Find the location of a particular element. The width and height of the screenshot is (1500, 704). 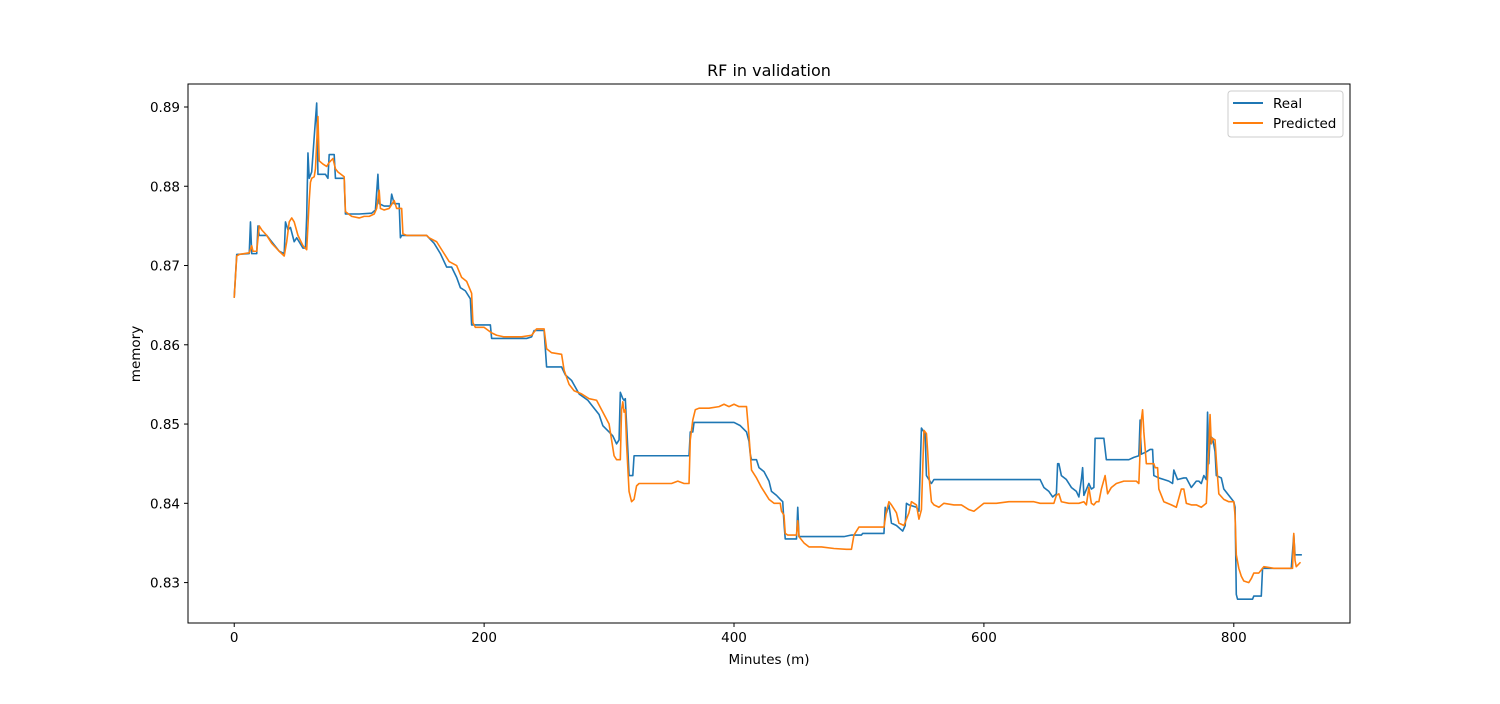

x-tick-label: 0 is located at coordinates (234, 638).